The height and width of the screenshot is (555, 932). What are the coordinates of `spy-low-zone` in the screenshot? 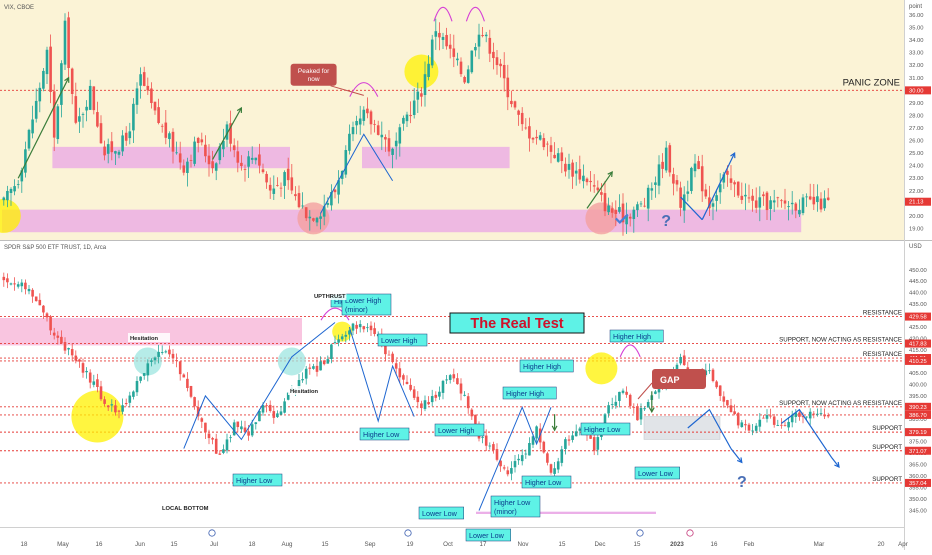 It's located at (566, 512).